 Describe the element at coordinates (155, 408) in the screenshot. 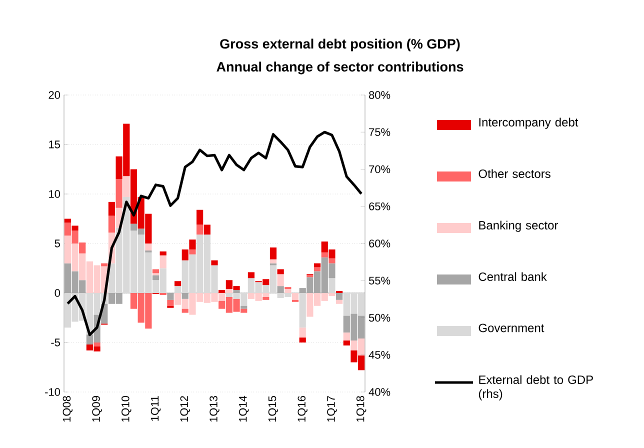

I see `x-tick-label: 1Q11` at that location.